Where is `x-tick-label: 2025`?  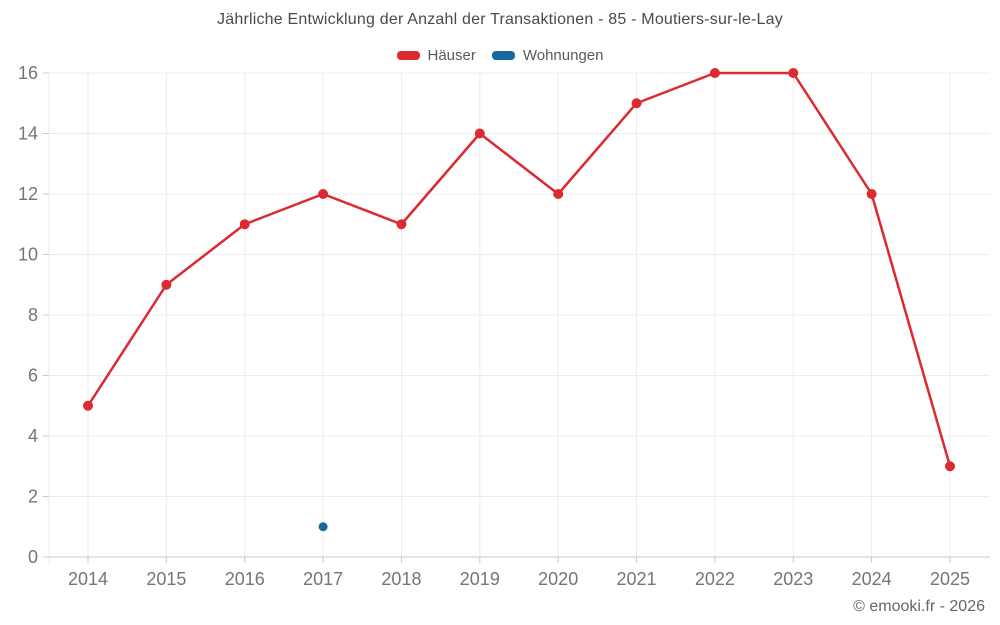 x-tick-label: 2025 is located at coordinates (950, 579).